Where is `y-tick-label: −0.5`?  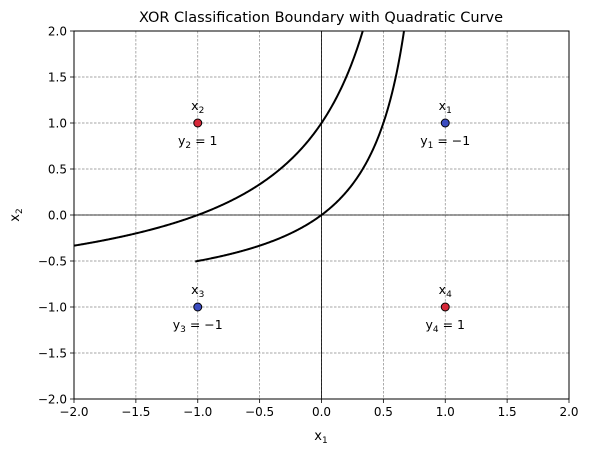 y-tick-label: −0.5 is located at coordinates (52, 262).